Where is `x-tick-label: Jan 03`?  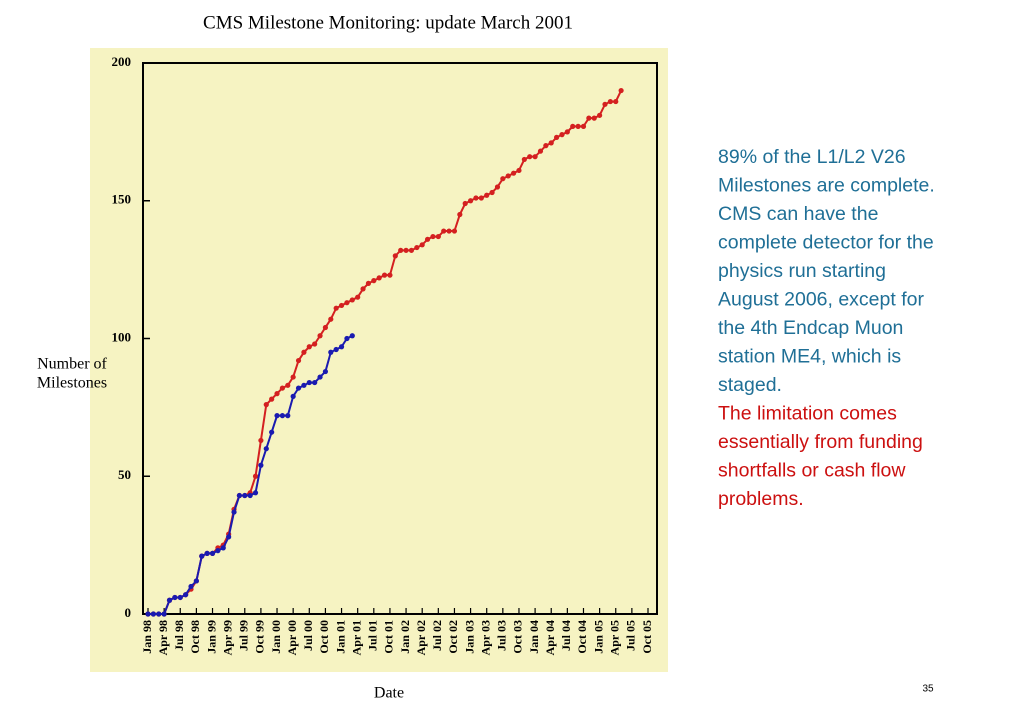 x-tick-label: Jan 03 is located at coordinates (469, 637).